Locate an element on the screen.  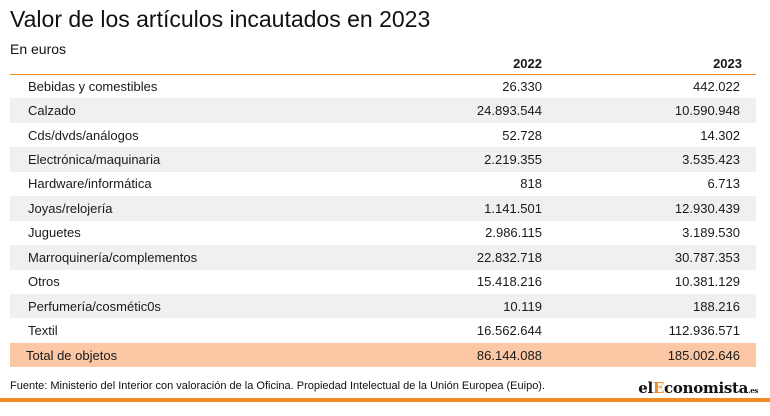
row-category: Cds/dvds/análogos is located at coordinates (83, 135).